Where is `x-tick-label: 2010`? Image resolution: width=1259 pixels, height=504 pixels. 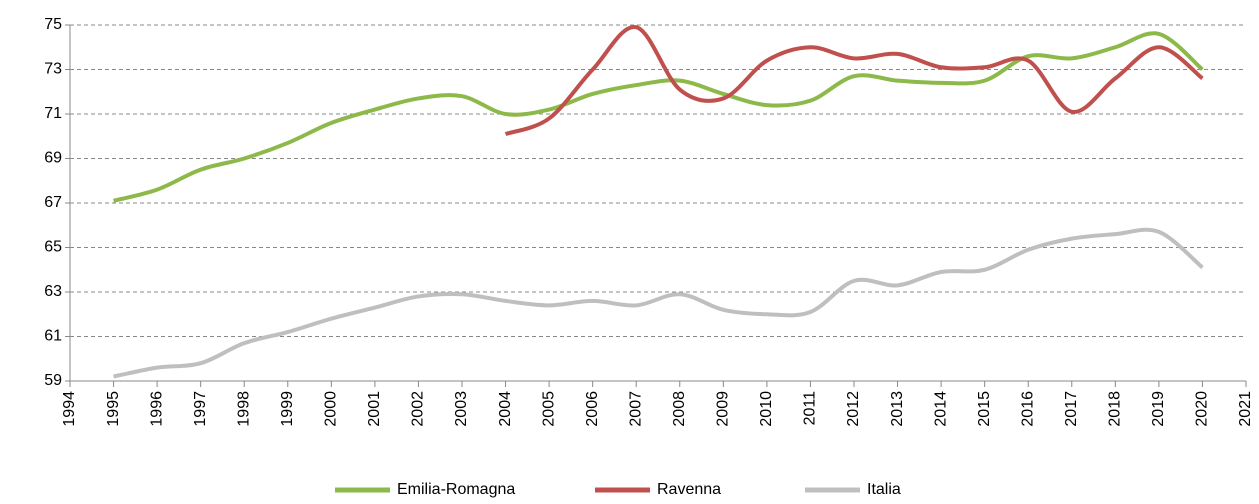
x-tick-label: 2010 is located at coordinates (766, 409).